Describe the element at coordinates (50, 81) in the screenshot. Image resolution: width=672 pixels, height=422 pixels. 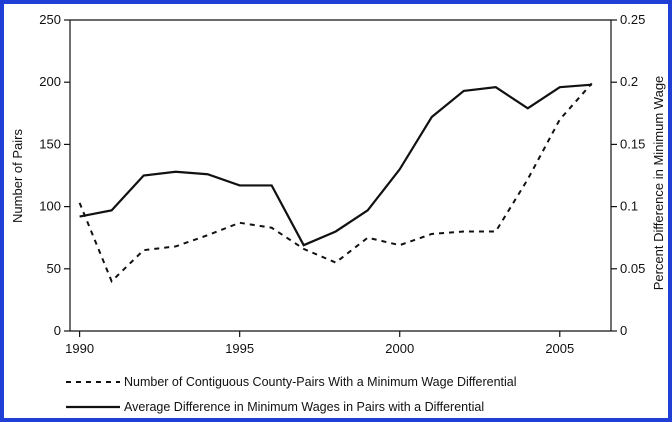
I see `left-y-tick-label: 200` at that location.